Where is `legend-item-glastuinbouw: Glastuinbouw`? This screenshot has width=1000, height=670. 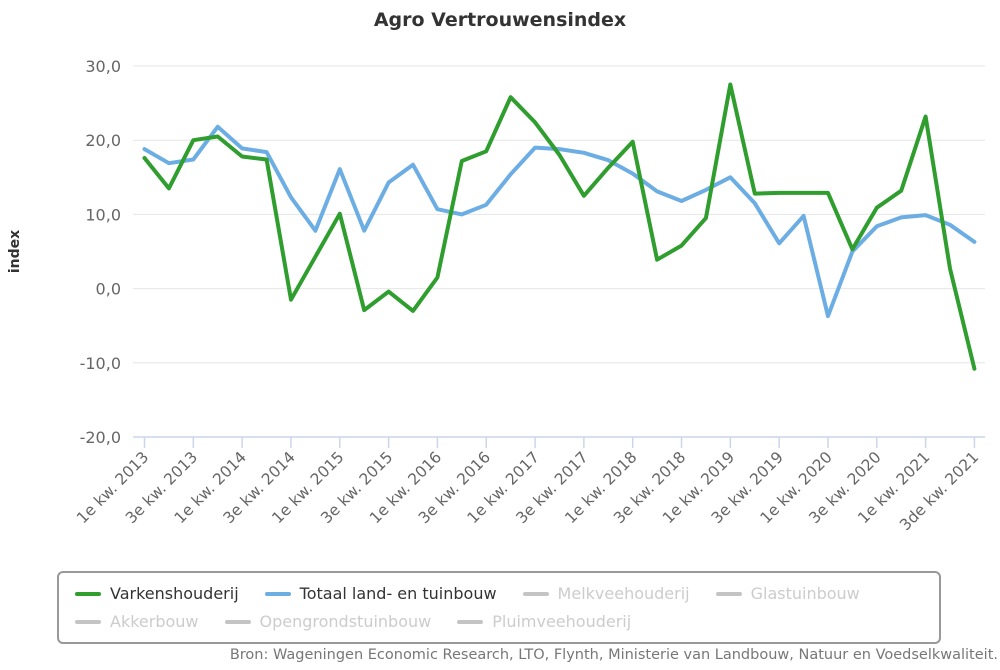
legend-item-glastuinbouw: Glastuinbouw is located at coordinates (787, 593).